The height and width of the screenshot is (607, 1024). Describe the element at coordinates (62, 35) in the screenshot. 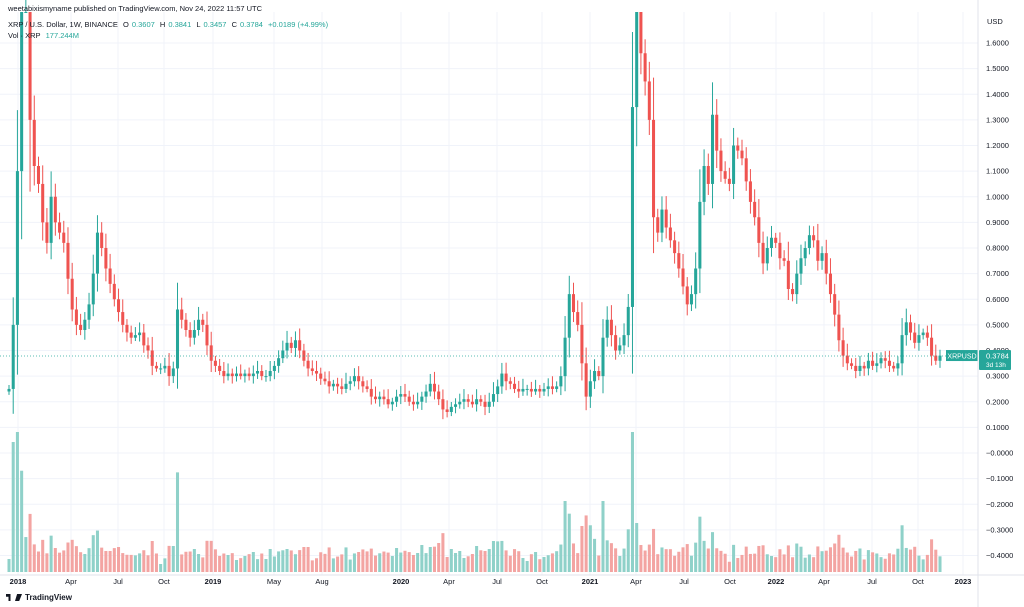

I see `volume-value: 177.244M` at that location.